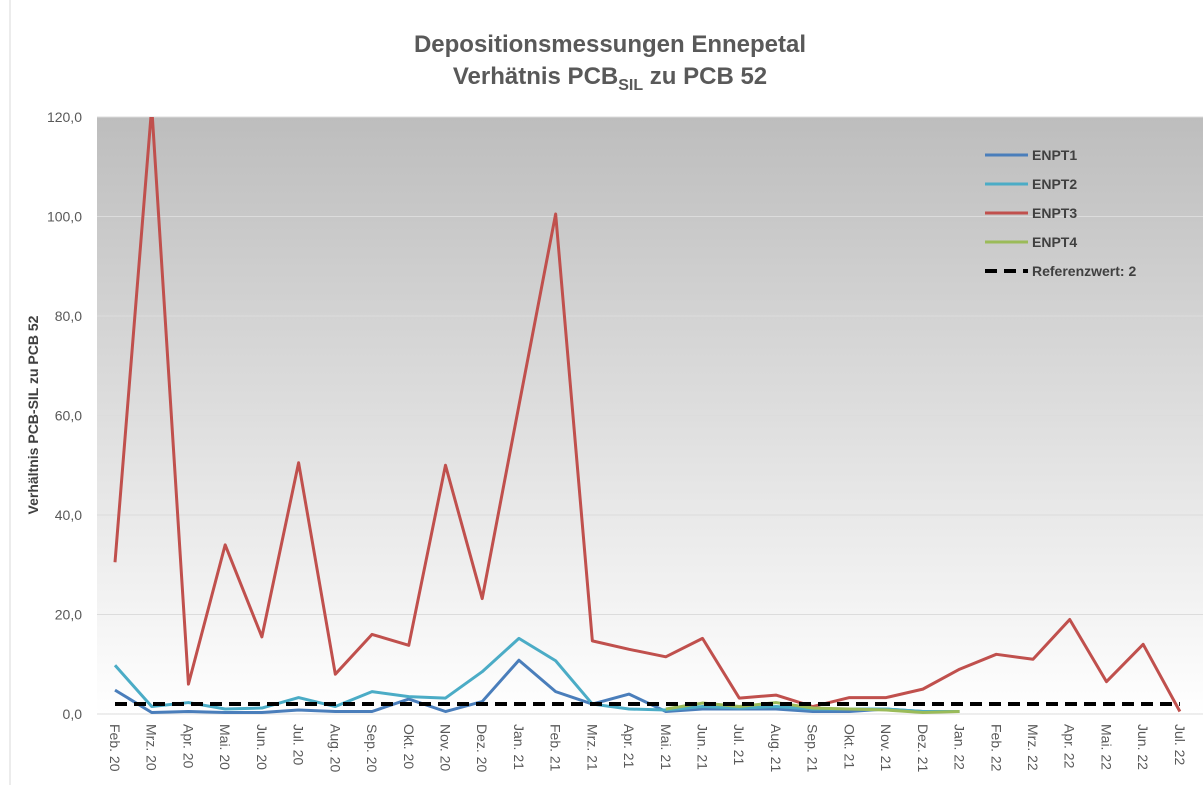  Describe the element at coordinates (225, 747) in the screenshot. I see `x-tick-label: Mai. 20` at that location.